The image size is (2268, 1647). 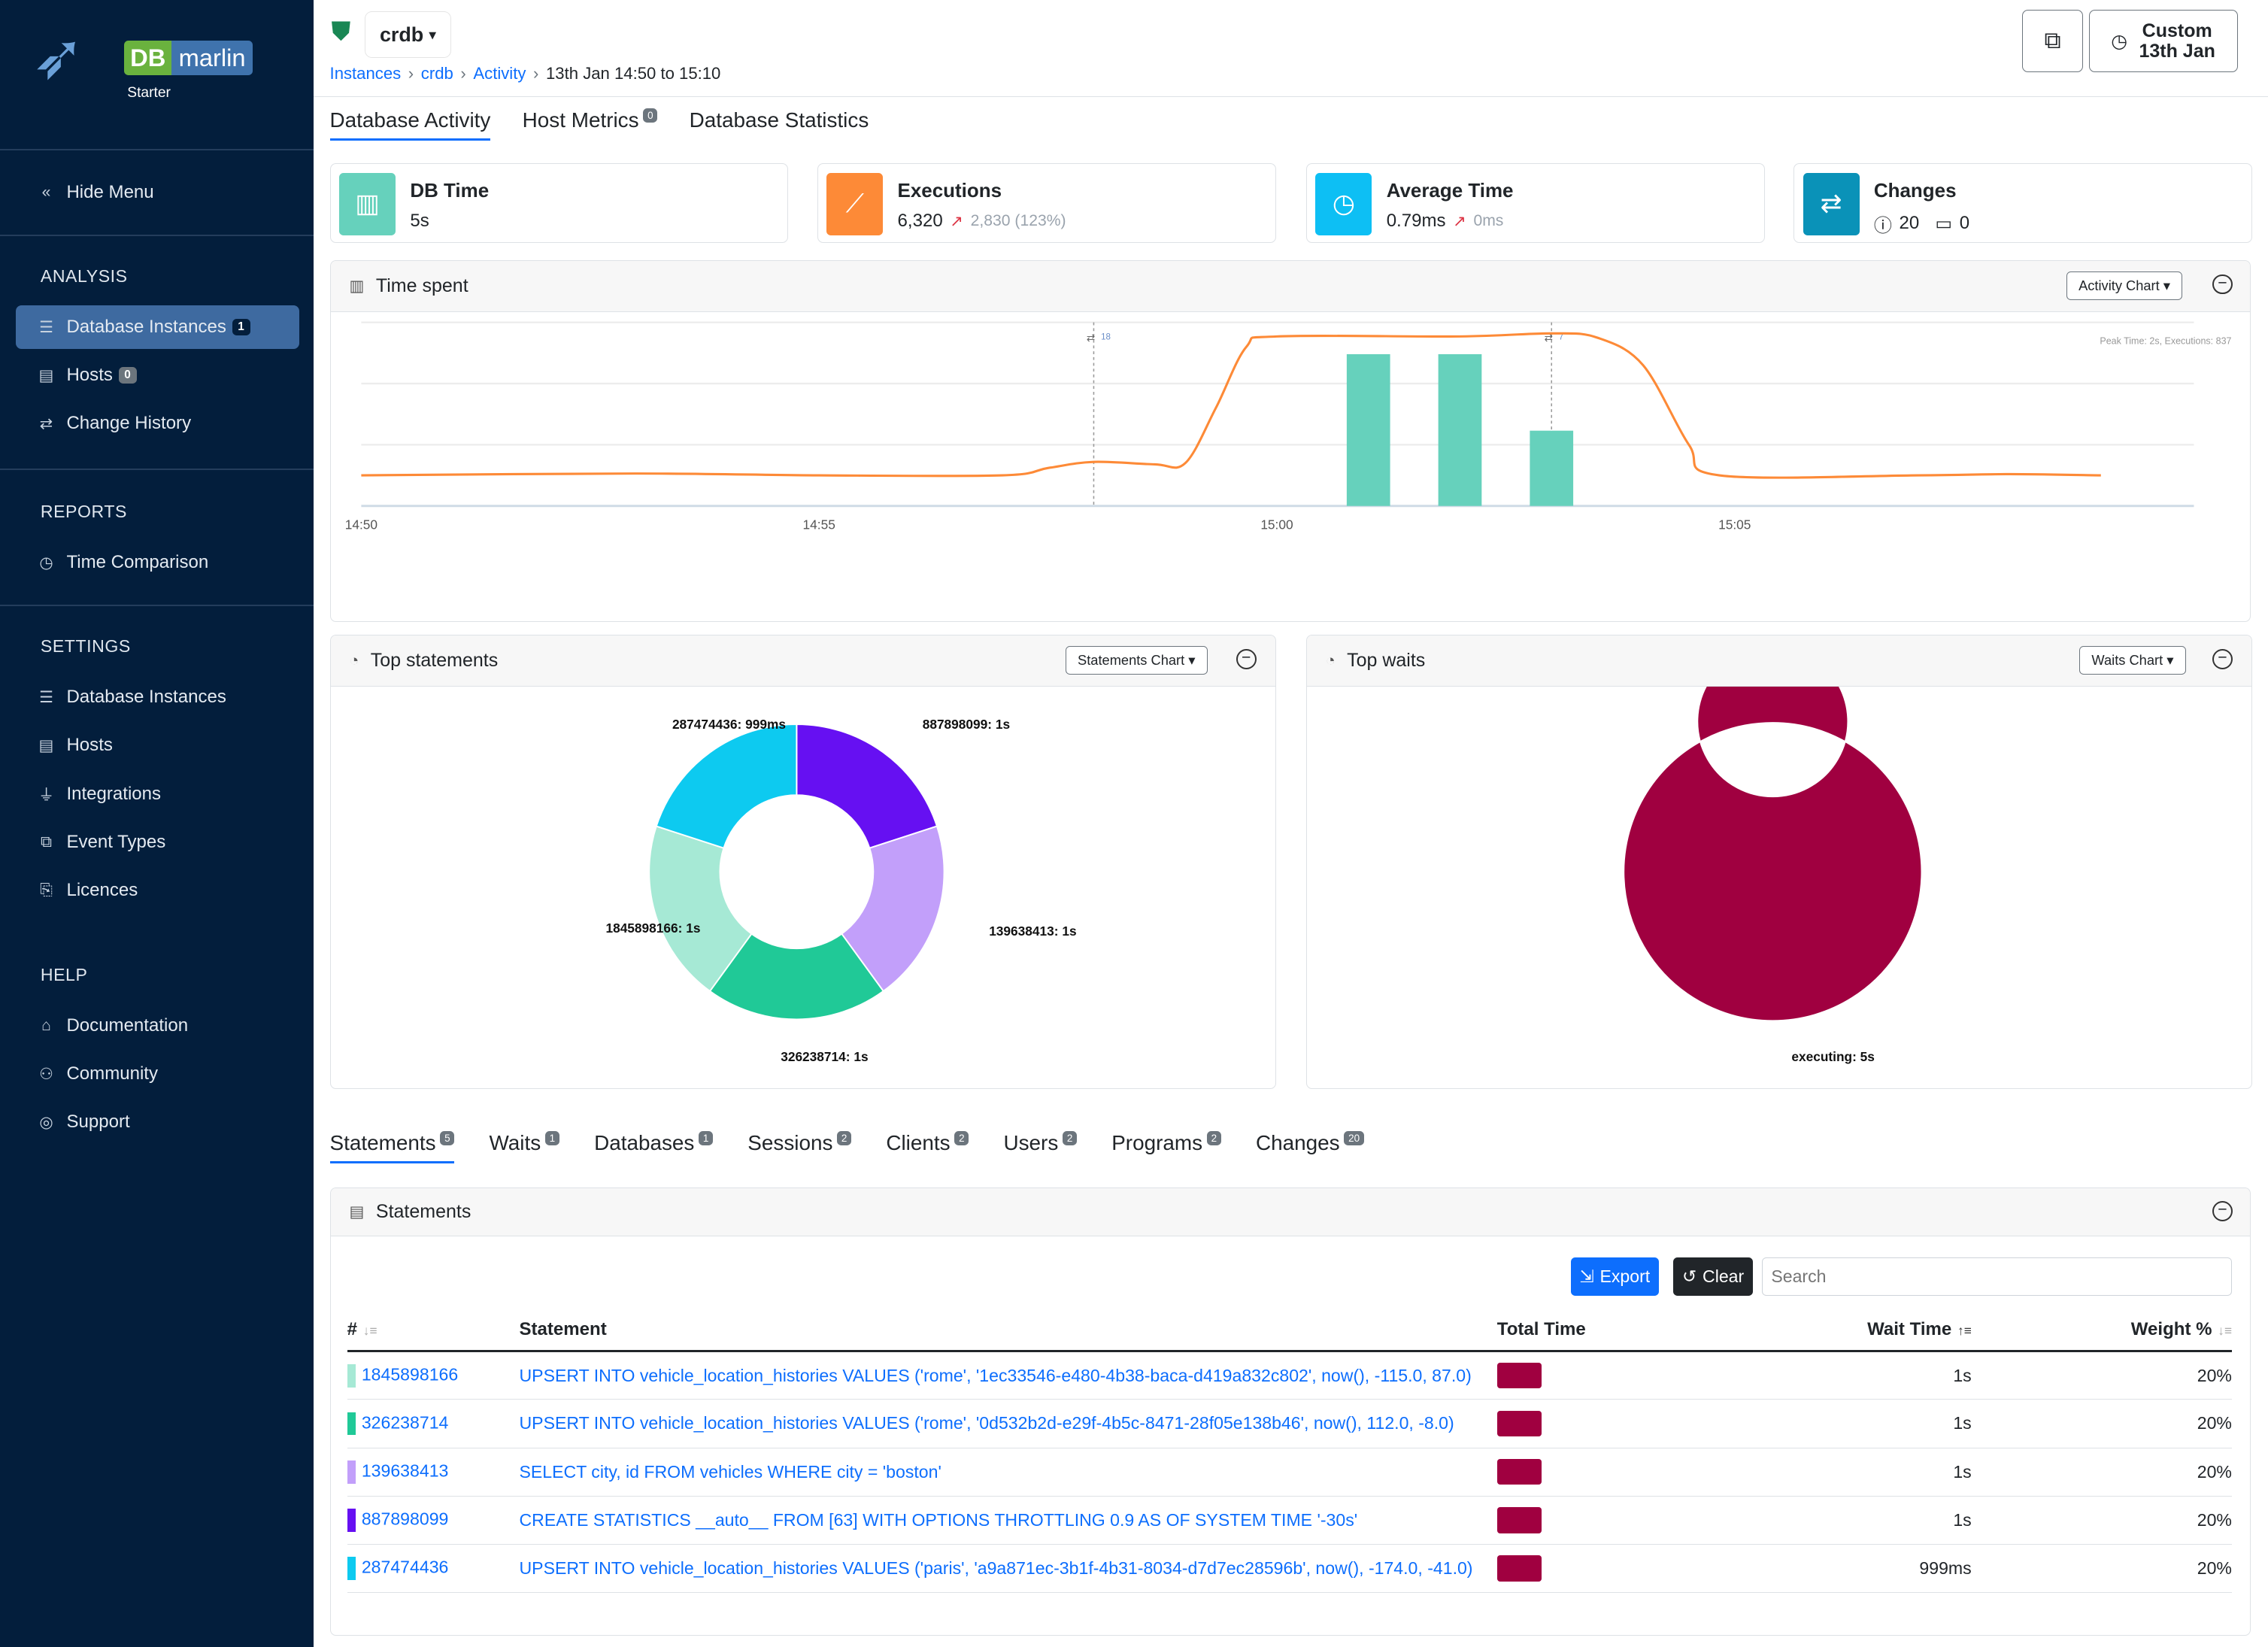 I want to click on export-button: ⇲ Export, so click(x=1614, y=1277).